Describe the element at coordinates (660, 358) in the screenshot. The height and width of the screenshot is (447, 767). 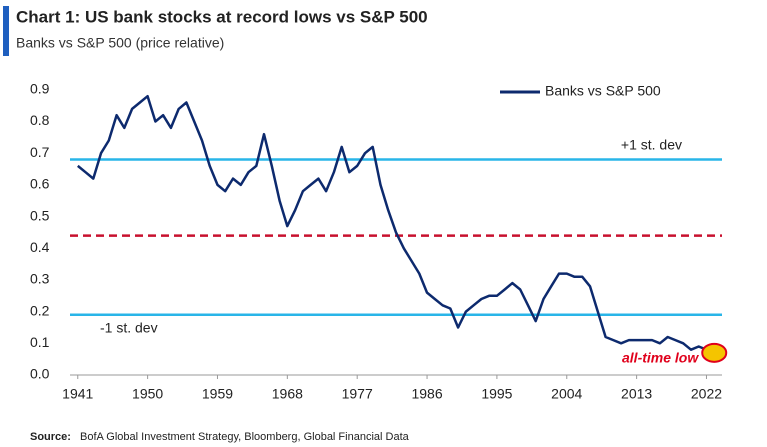
I see `annotation: all-time low` at that location.